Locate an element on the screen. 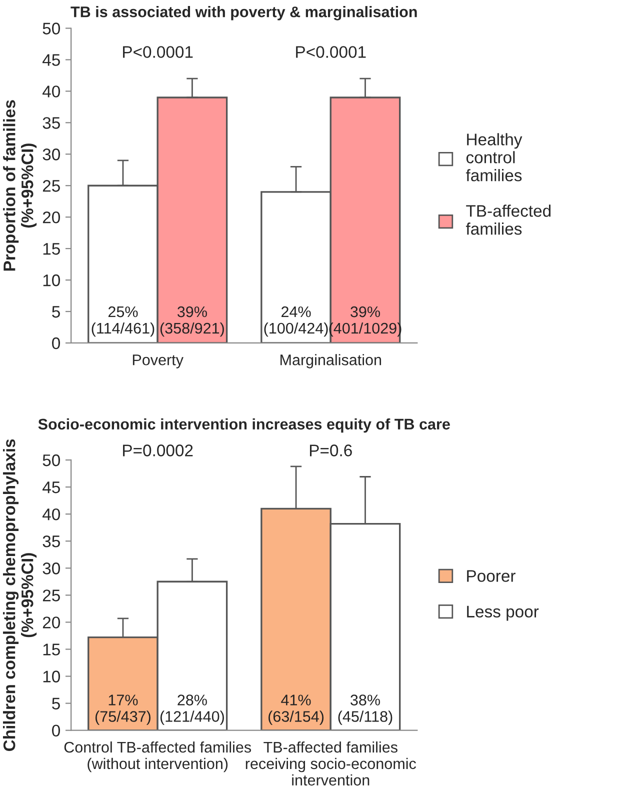 This screenshot has height=807, width=618. data-label: 38% (45/118) is located at coordinates (365, 709).